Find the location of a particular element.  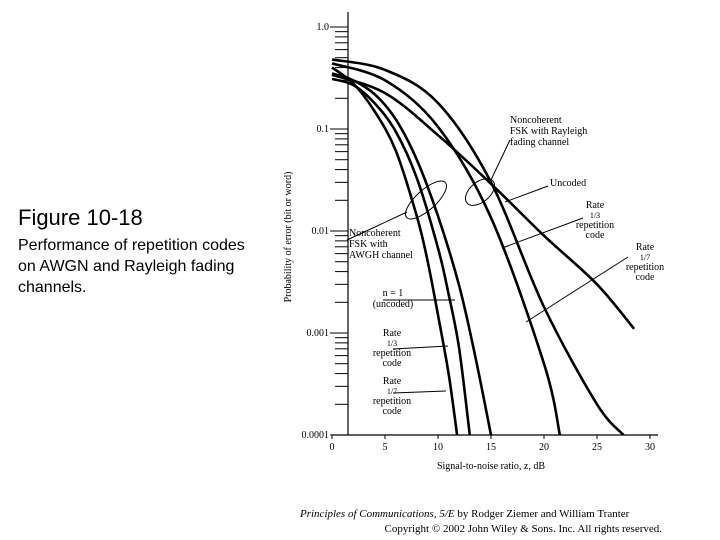

y-tick-label: 0.001 is located at coordinates (318, 333).